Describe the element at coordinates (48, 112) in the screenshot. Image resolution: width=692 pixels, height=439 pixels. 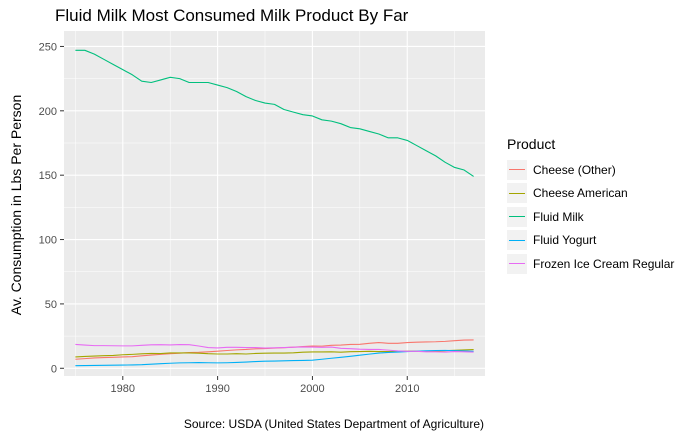
I see `y-tick-label: 200` at that location.